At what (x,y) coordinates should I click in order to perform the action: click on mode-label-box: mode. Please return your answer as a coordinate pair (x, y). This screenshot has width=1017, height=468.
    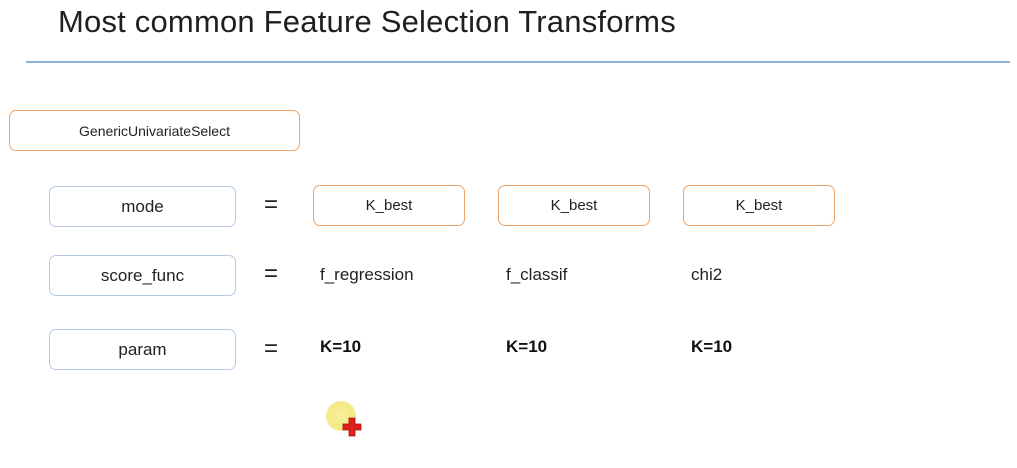
    Looking at the image, I should click on (142, 206).